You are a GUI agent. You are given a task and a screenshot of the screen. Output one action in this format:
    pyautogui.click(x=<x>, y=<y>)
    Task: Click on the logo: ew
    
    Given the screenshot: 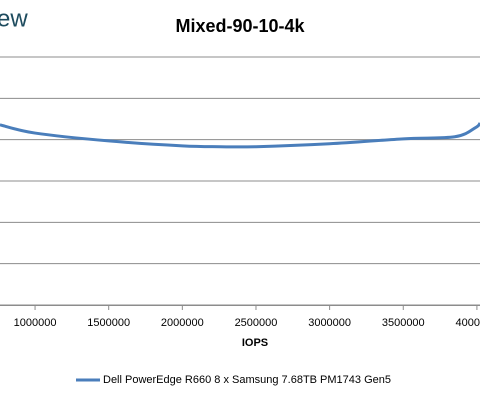 What is the action you would take?
    pyautogui.click(x=14, y=18)
    